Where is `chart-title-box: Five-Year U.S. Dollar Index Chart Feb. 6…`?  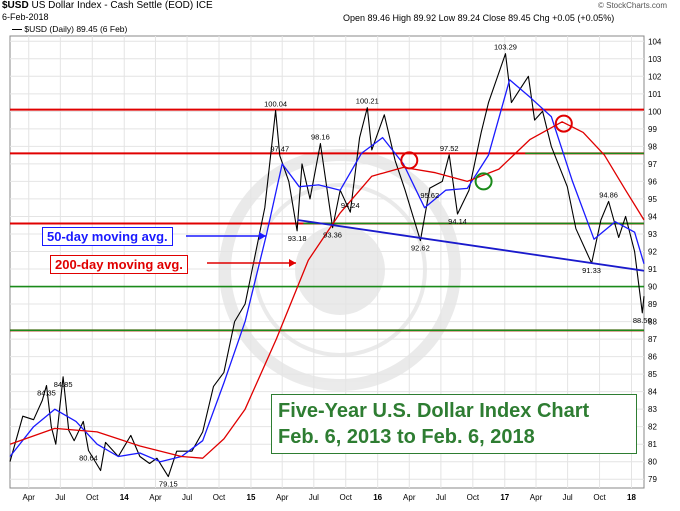
chart-title-box: Five-Year U.S. Dollar Index Chart Feb. 6… is located at coordinates (454, 424).